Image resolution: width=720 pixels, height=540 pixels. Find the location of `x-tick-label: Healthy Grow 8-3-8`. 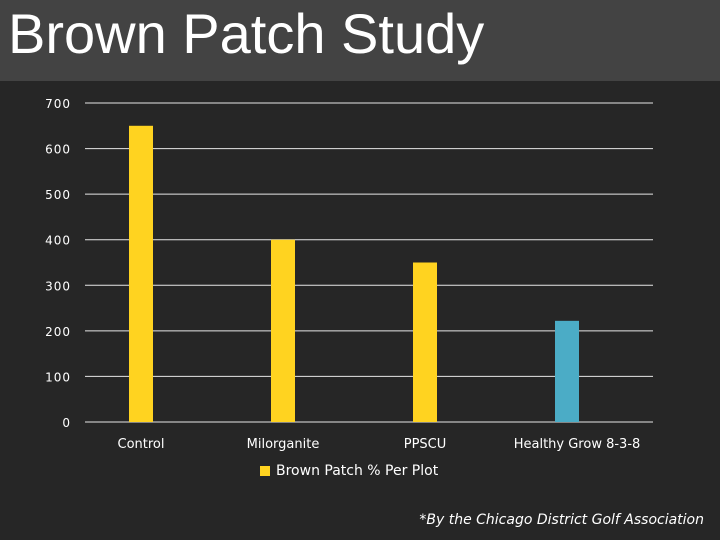

x-tick-label: Healthy Grow 8-3-8 is located at coordinates (577, 444).